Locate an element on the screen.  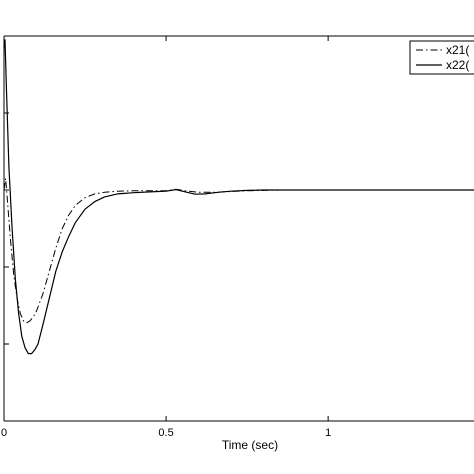
legend-label-x22: x22( is located at coordinates (457, 65).